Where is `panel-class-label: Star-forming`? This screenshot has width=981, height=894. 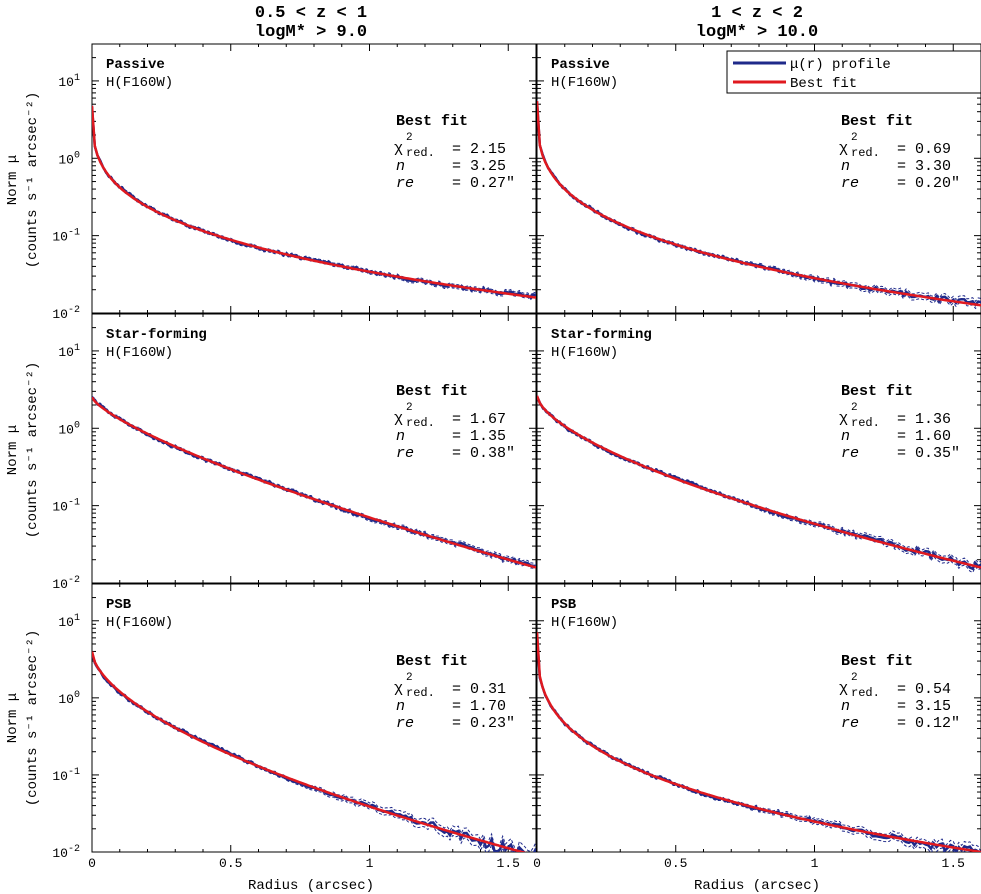 panel-class-label: Star-forming is located at coordinates (156, 335).